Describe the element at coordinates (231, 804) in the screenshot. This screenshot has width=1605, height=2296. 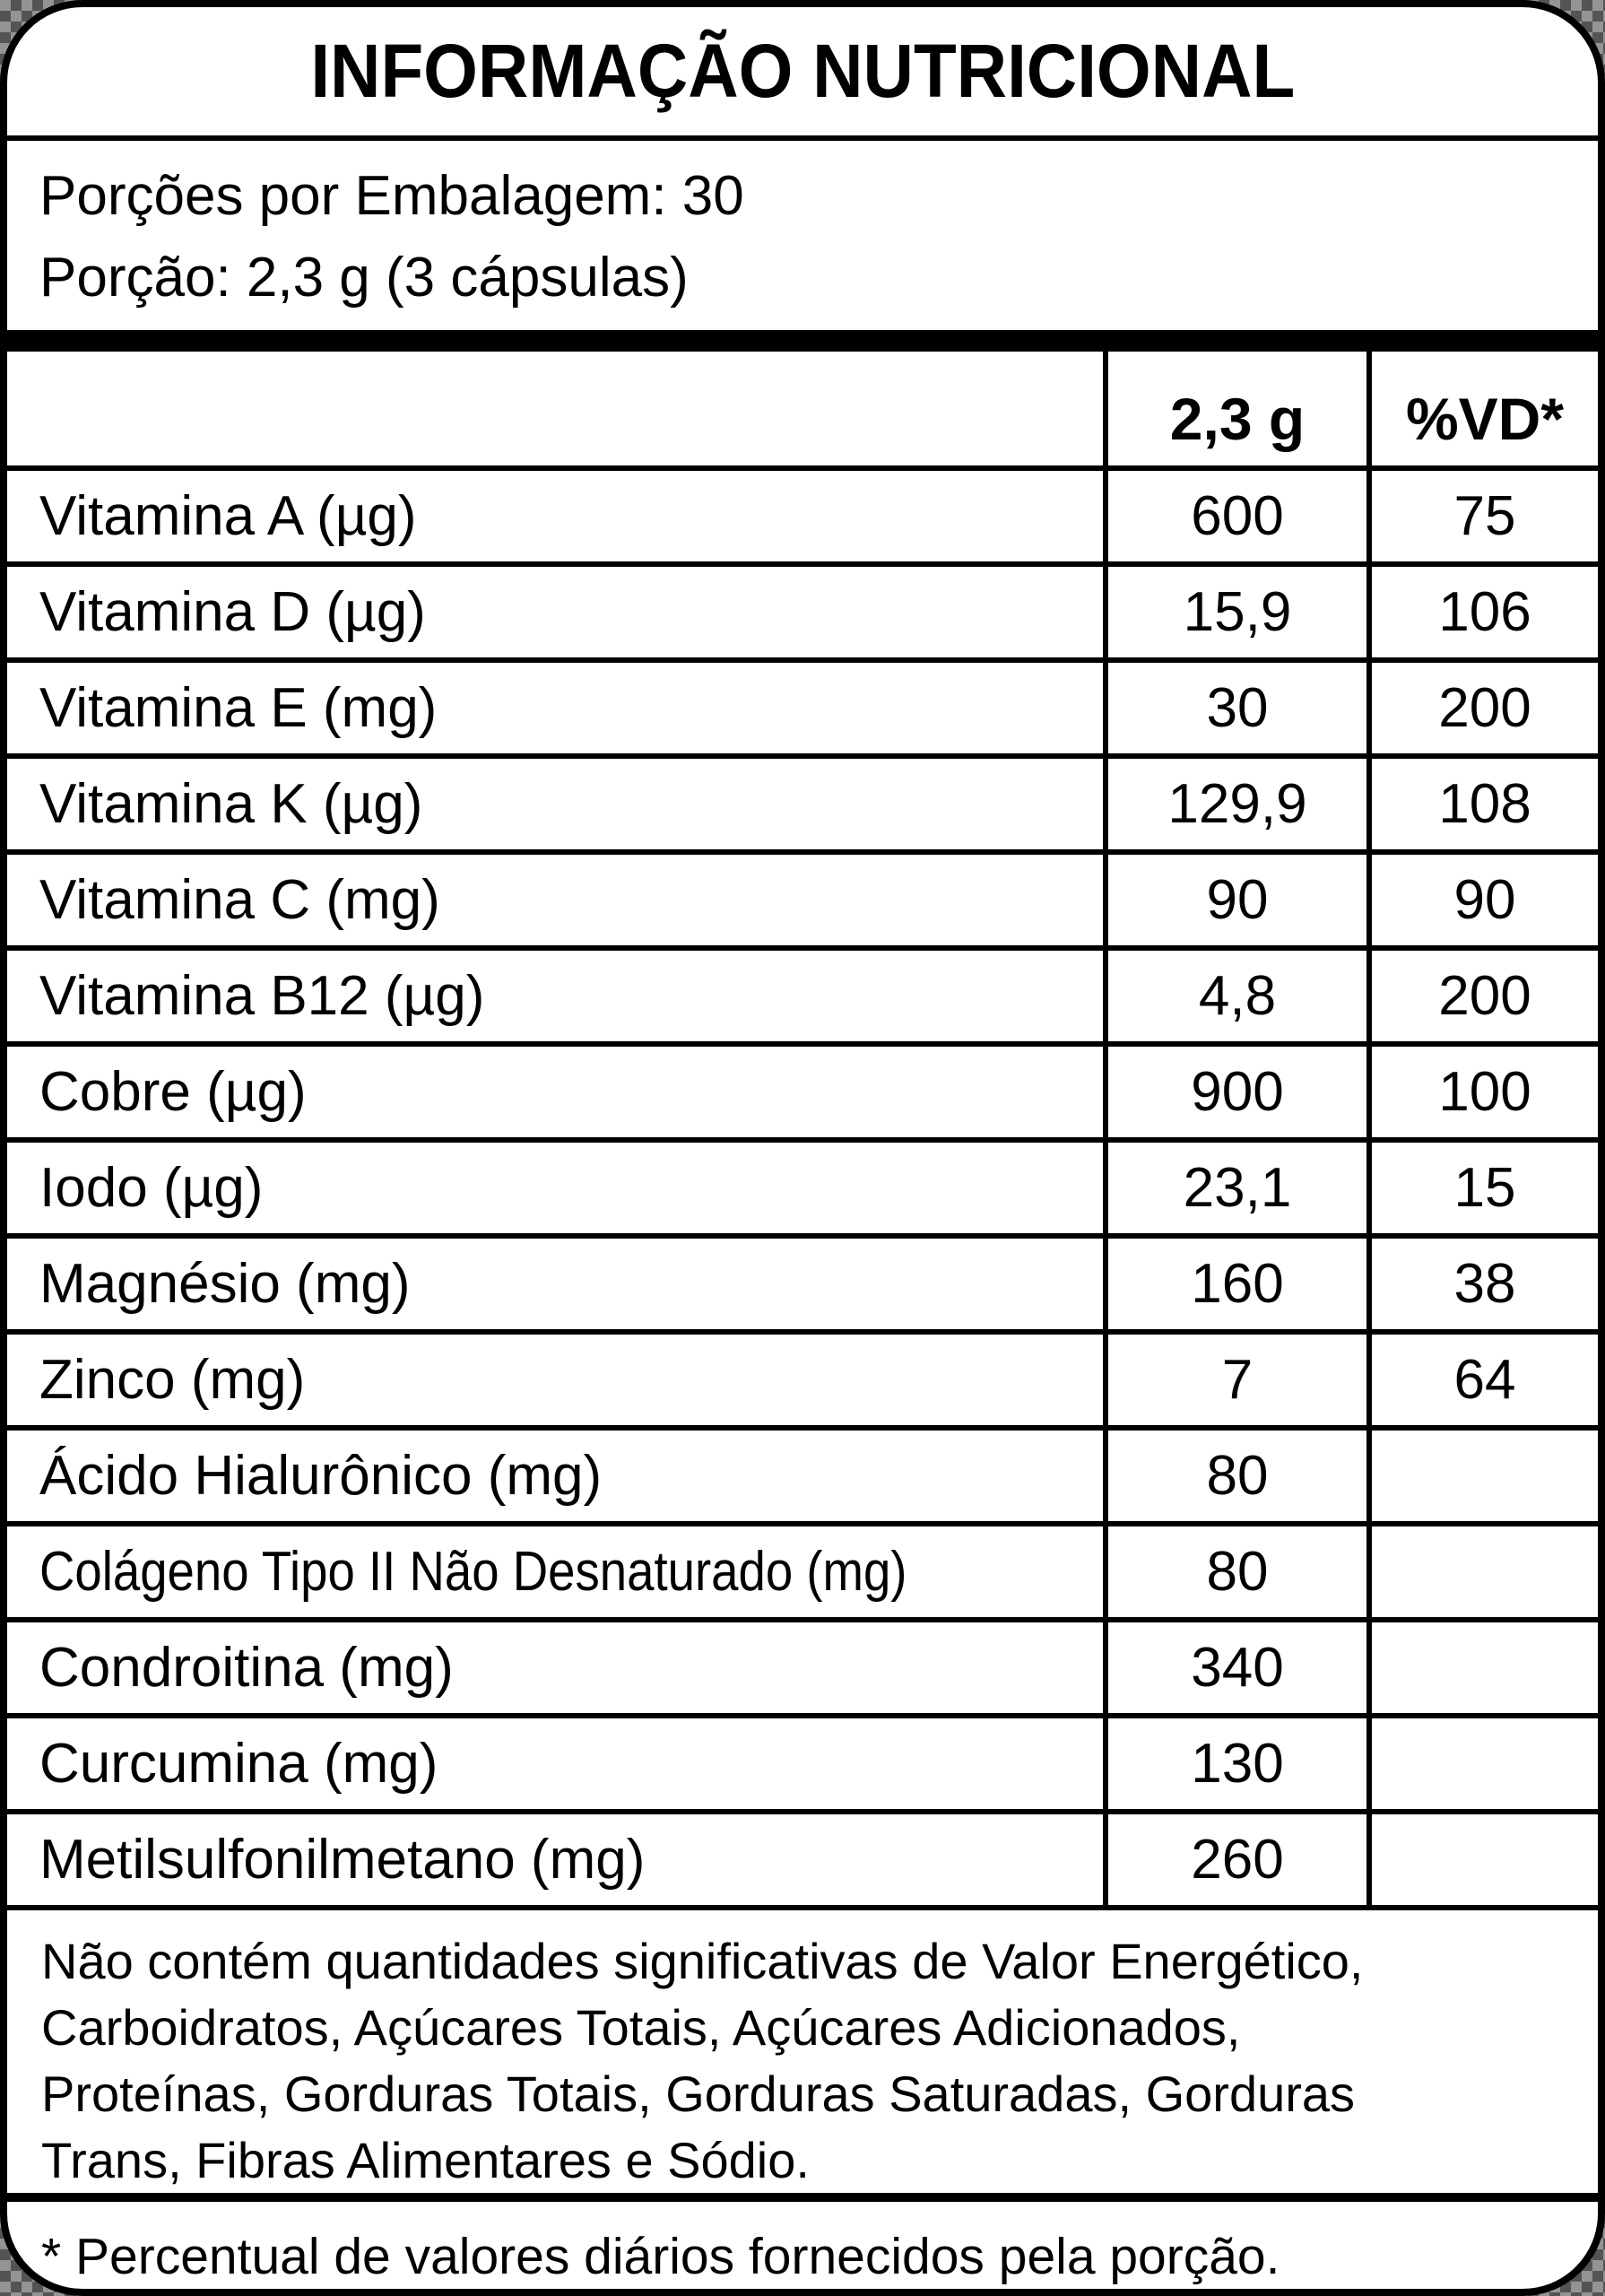
I see `nutrient-name: Vitamina K (µg)` at that location.